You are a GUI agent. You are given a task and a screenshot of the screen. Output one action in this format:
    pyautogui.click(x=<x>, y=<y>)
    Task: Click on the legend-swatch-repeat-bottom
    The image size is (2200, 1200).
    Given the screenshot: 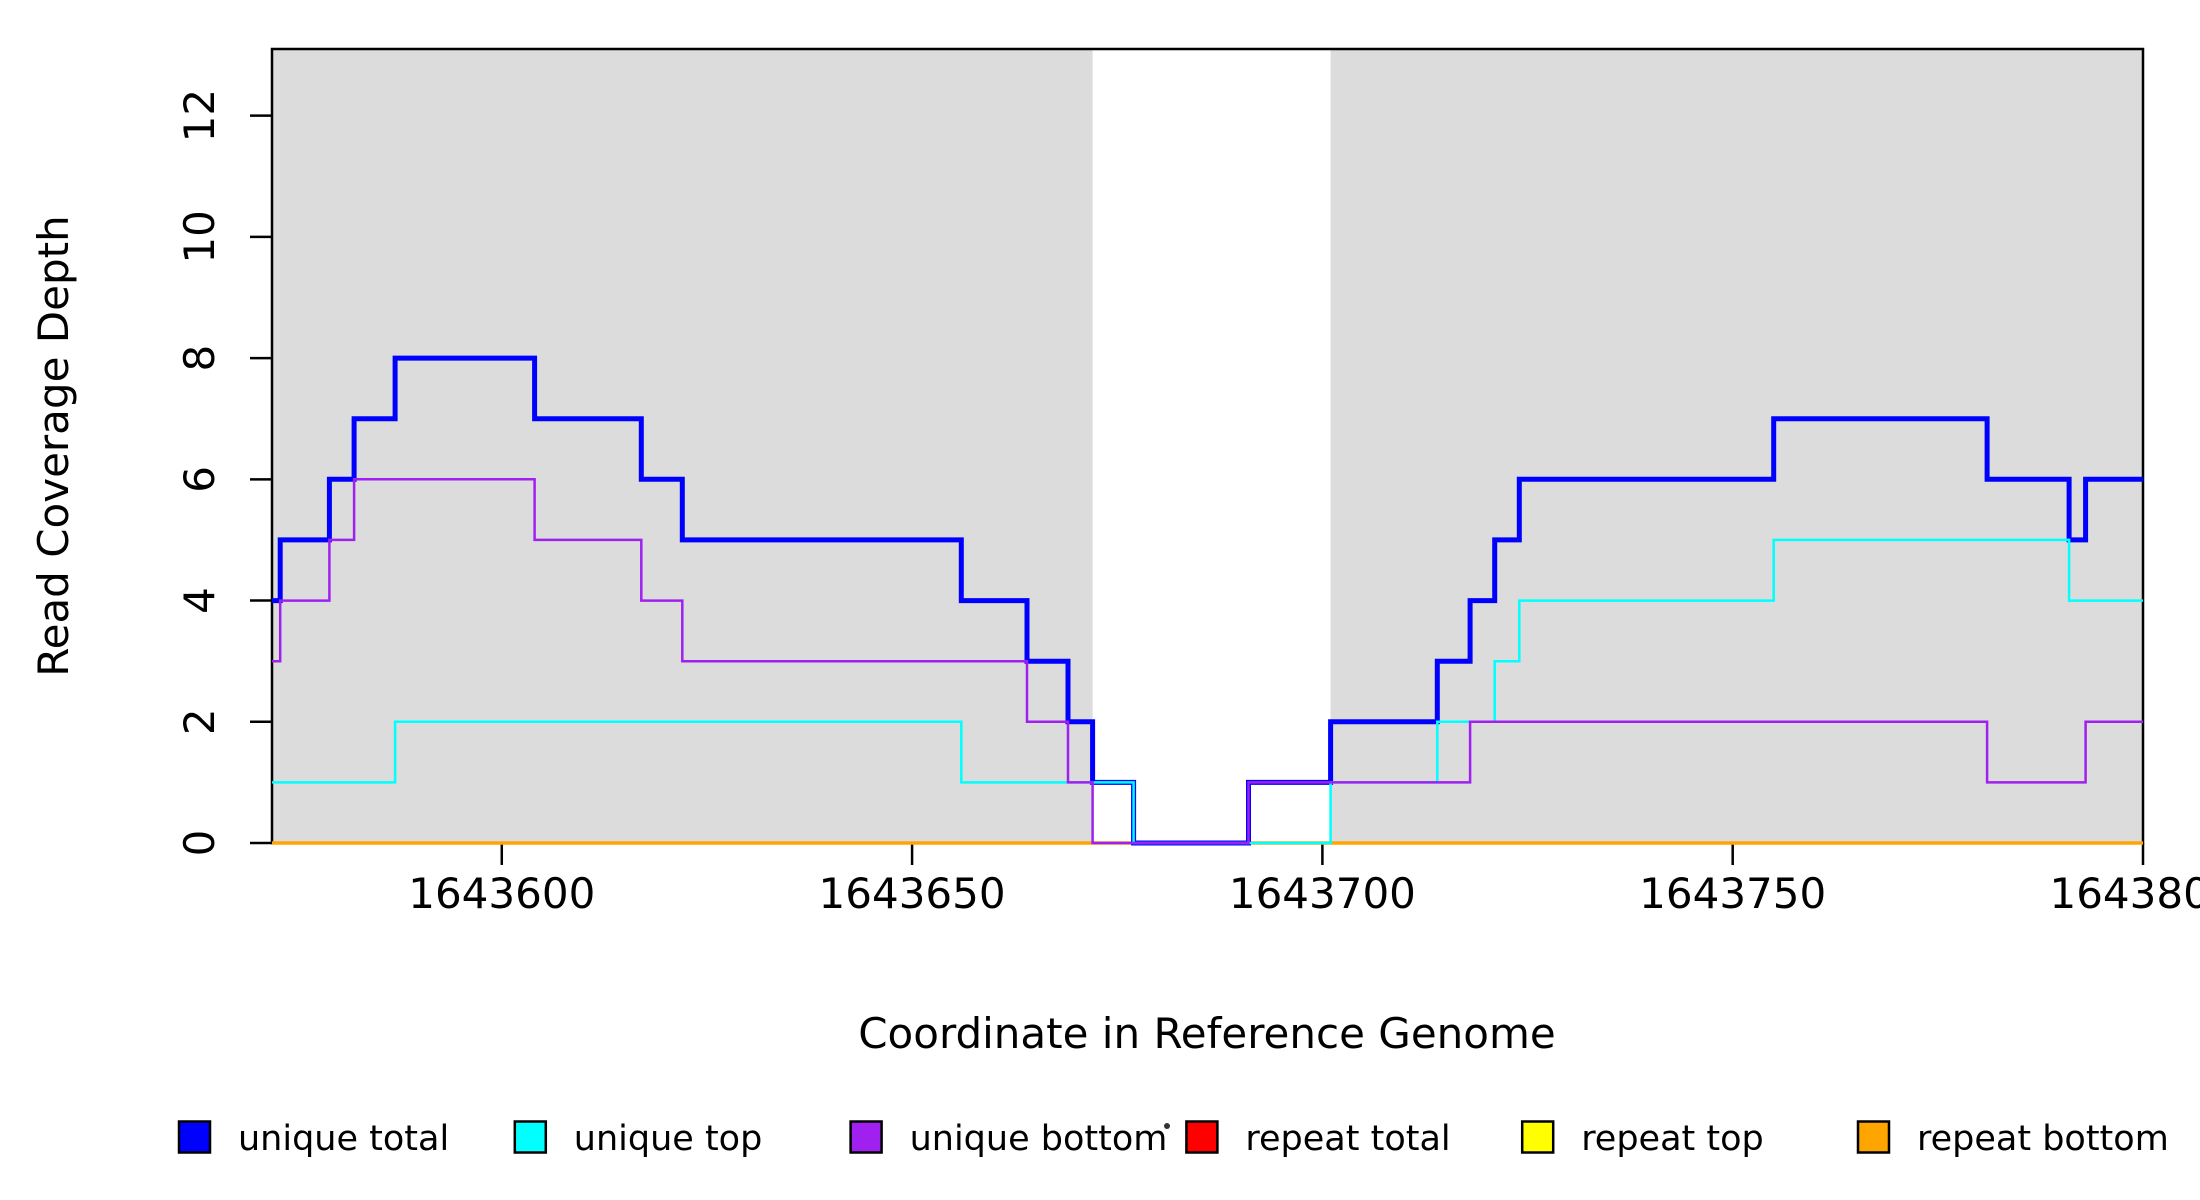 What is the action you would take?
    pyautogui.click(x=1873, y=1137)
    